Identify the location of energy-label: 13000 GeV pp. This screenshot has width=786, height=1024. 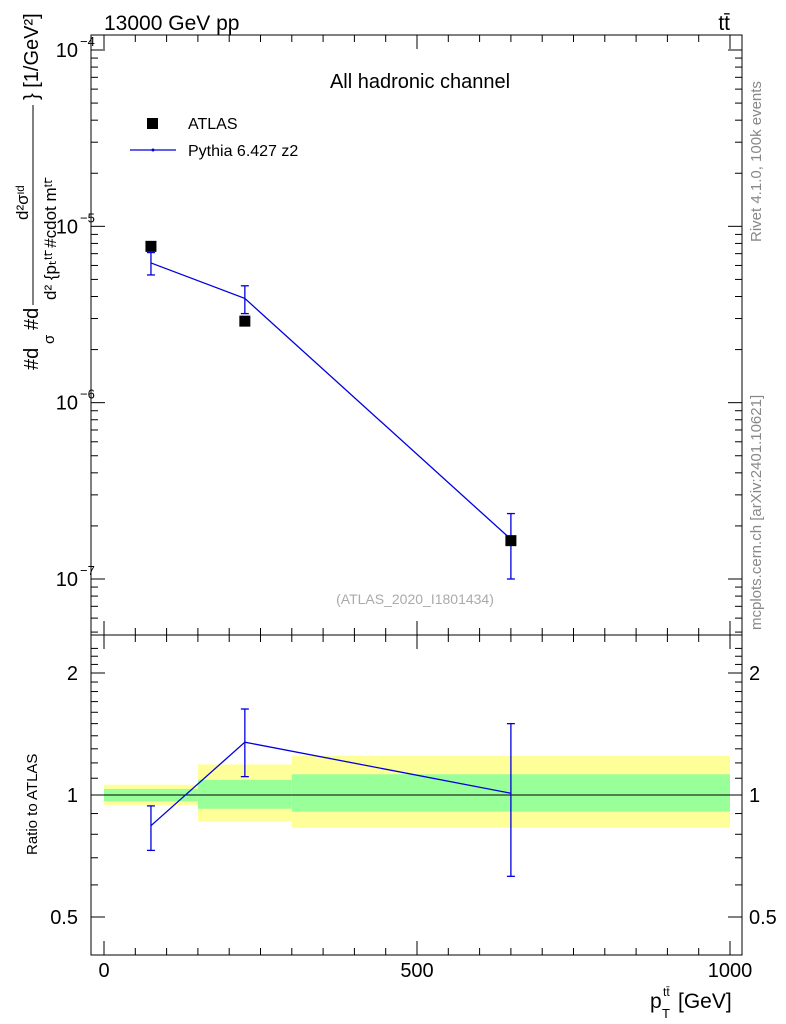
(171, 23).